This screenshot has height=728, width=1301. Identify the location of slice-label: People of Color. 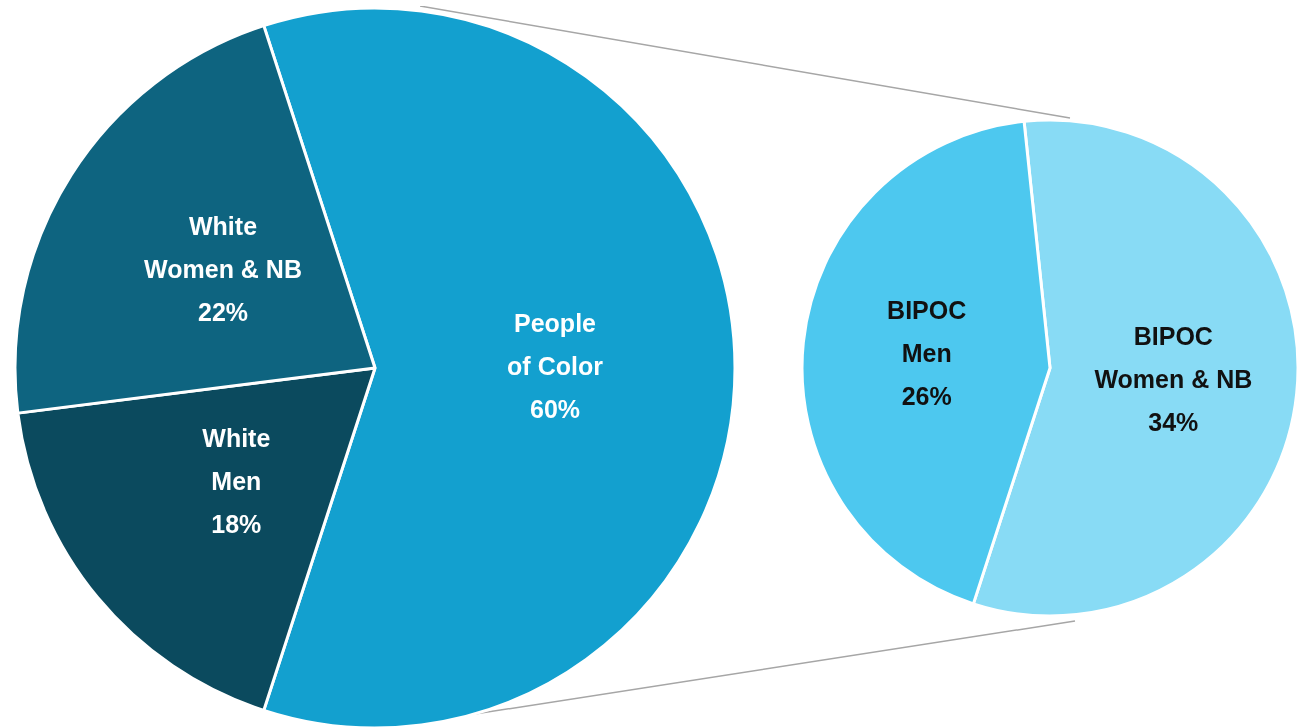
(555, 344).